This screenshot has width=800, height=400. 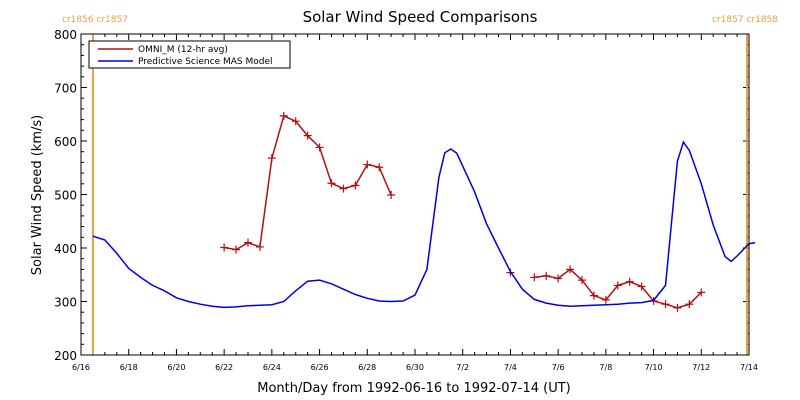 What do you see at coordinates (65, 142) in the screenshot?
I see `y-tick-label: 600` at bounding box center [65, 142].